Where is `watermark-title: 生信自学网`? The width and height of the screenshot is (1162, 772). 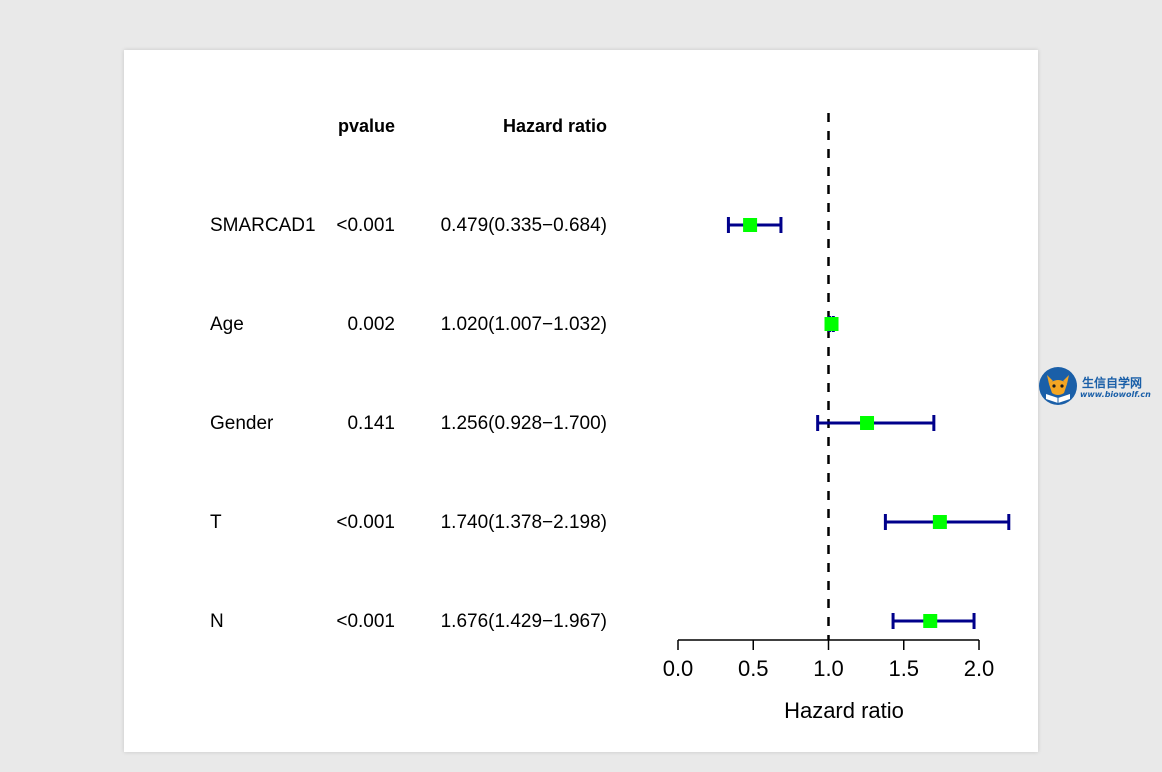 watermark-title: 生信自学网 is located at coordinates (1112, 383).